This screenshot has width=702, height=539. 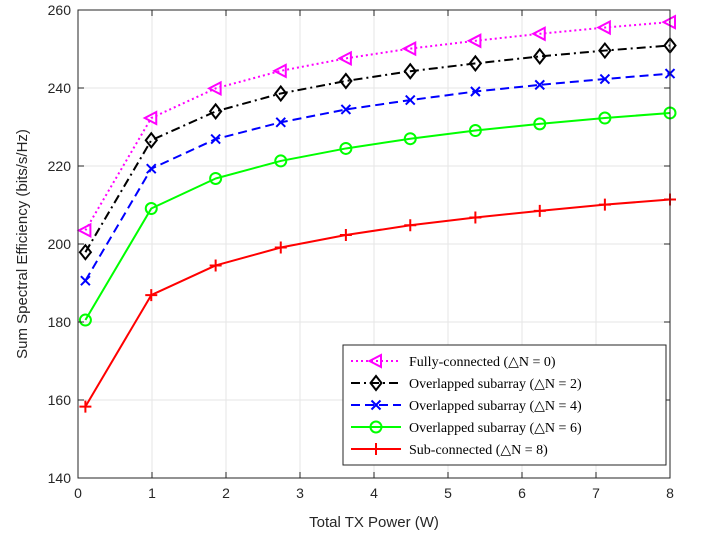 What do you see at coordinates (78, 493) in the screenshot?
I see `x-tick-label: 0` at bounding box center [78, 493].